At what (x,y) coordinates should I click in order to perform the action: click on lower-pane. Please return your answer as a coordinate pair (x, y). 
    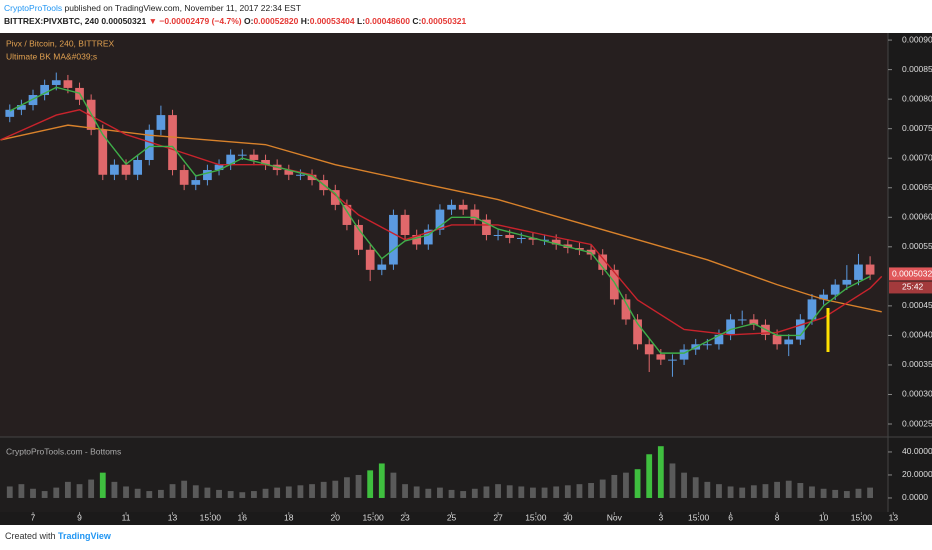
    Looking at the image, I should click on (444, 474).